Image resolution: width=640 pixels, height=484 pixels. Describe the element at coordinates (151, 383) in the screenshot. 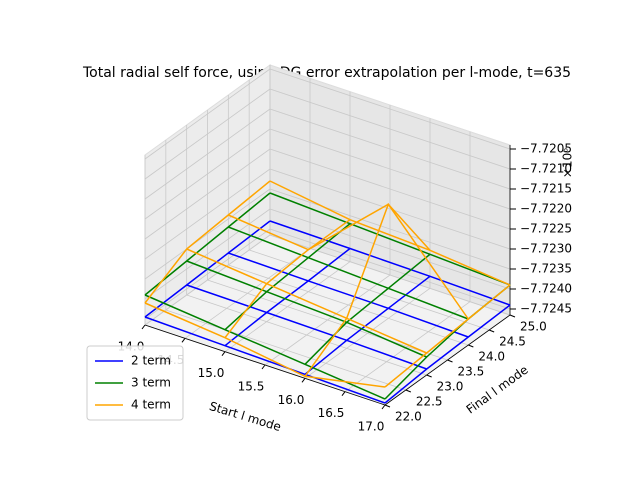

I see `legend-label: 3 term` at that location.